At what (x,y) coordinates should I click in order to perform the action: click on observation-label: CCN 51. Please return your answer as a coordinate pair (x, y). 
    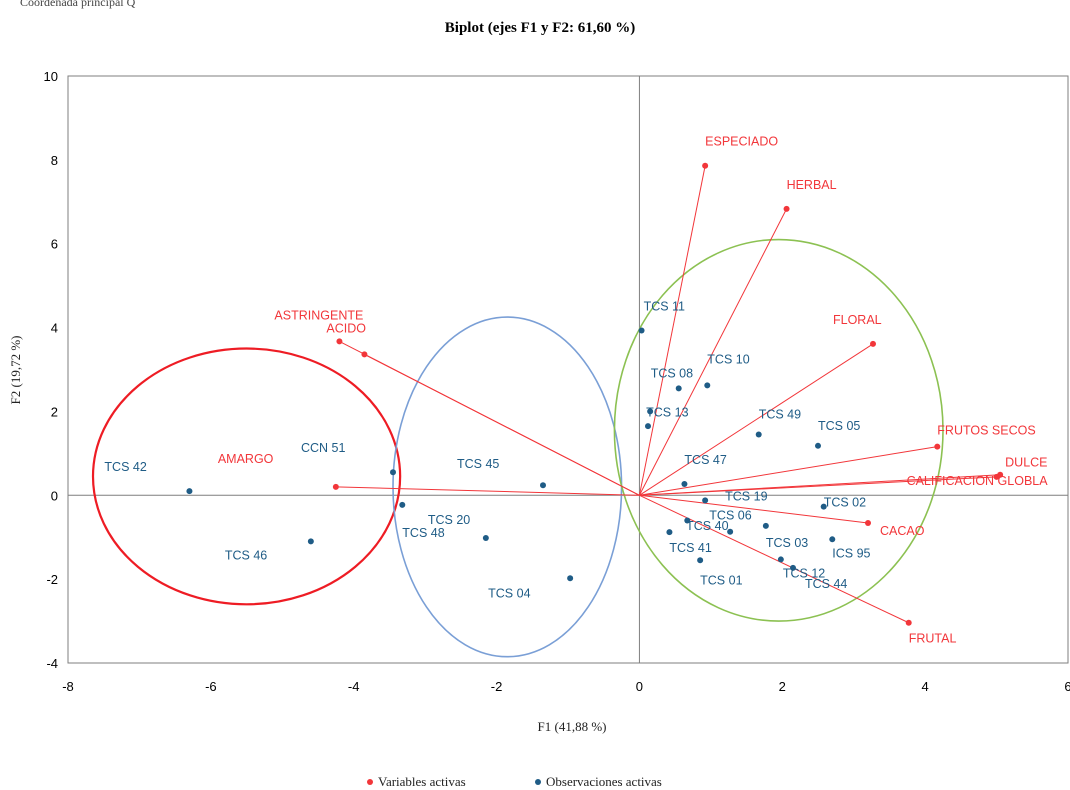
    Looking at the image, I should click on (323, 448).